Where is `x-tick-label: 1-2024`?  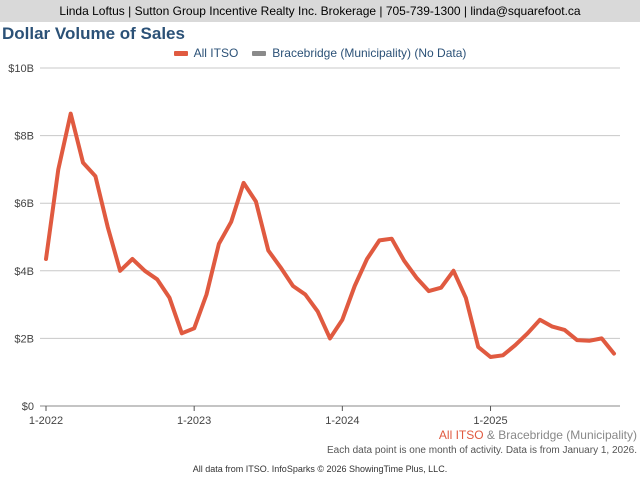 x-tick-label: 1-2024 is located at coordinates (342, 421).